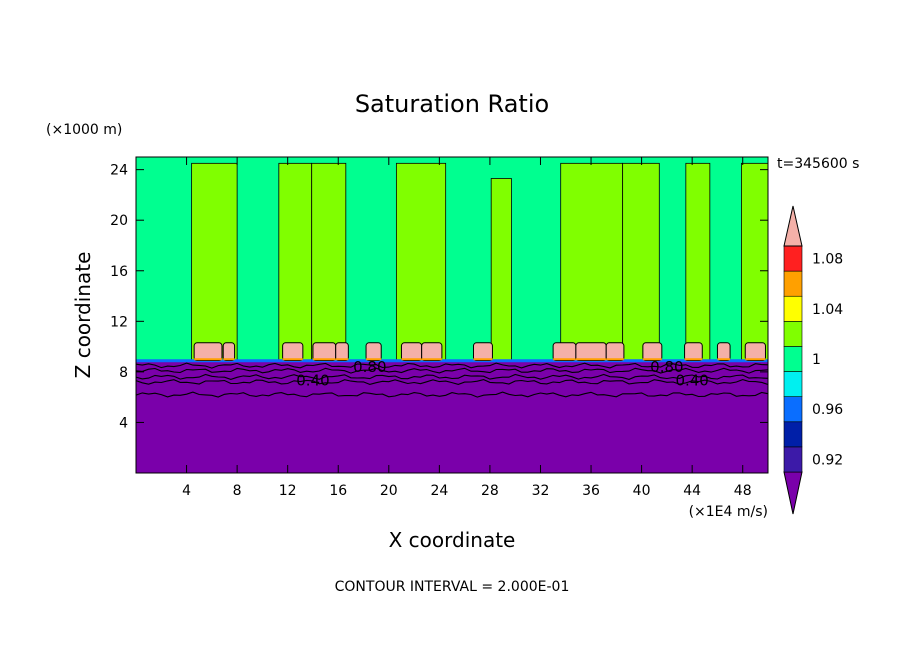  Describe the element at coordinates (83, 315) in the screenshot. I see `y-axis-label: Z coordinate` at that location.